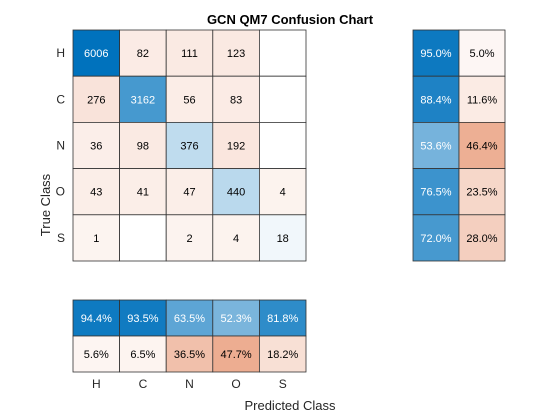 Image resolution: width=560 pixels, height=420 pixels. What do you see at coordinates (283, 384) in the screenshot?
I see `x-tick-label: S` at bounding box center [283, 384].